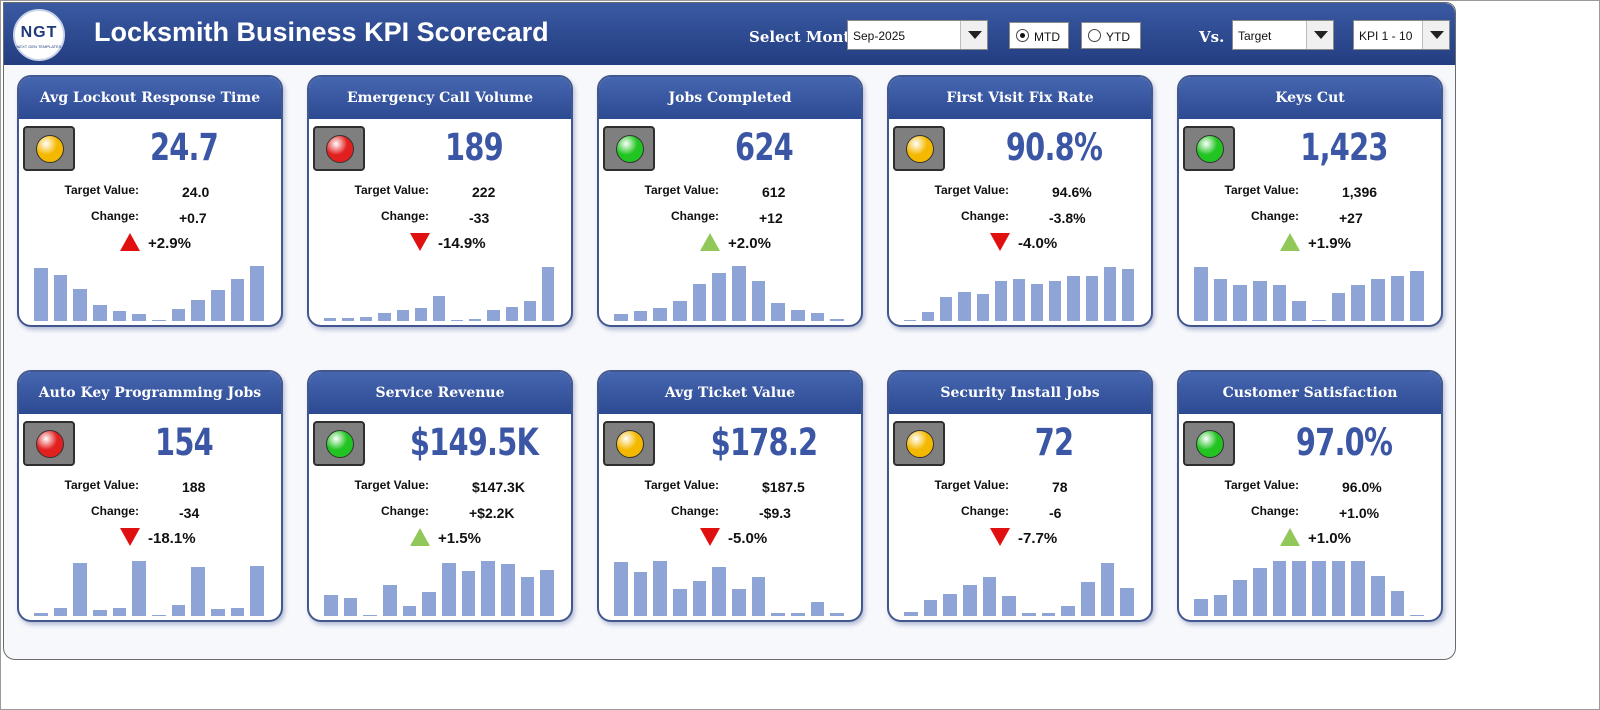 The height and width of the screenshot is (710, 1600). What do you see at coordinates (440, 393) in the screenshot?
I see `kpi-card-header: Service Revenue` at bounding box center [440, 393].